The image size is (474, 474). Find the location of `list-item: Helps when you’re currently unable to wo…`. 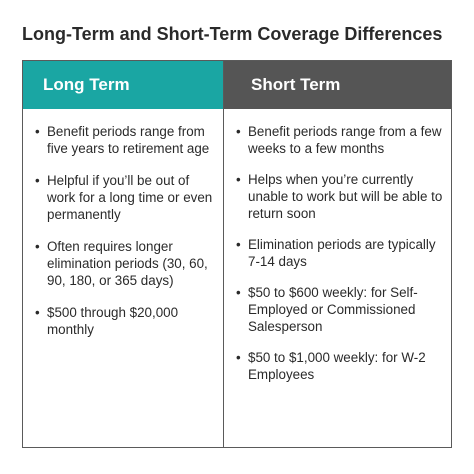

list-item: Helps when you’re currently unable to wo… is located at coordinates (339, 196).